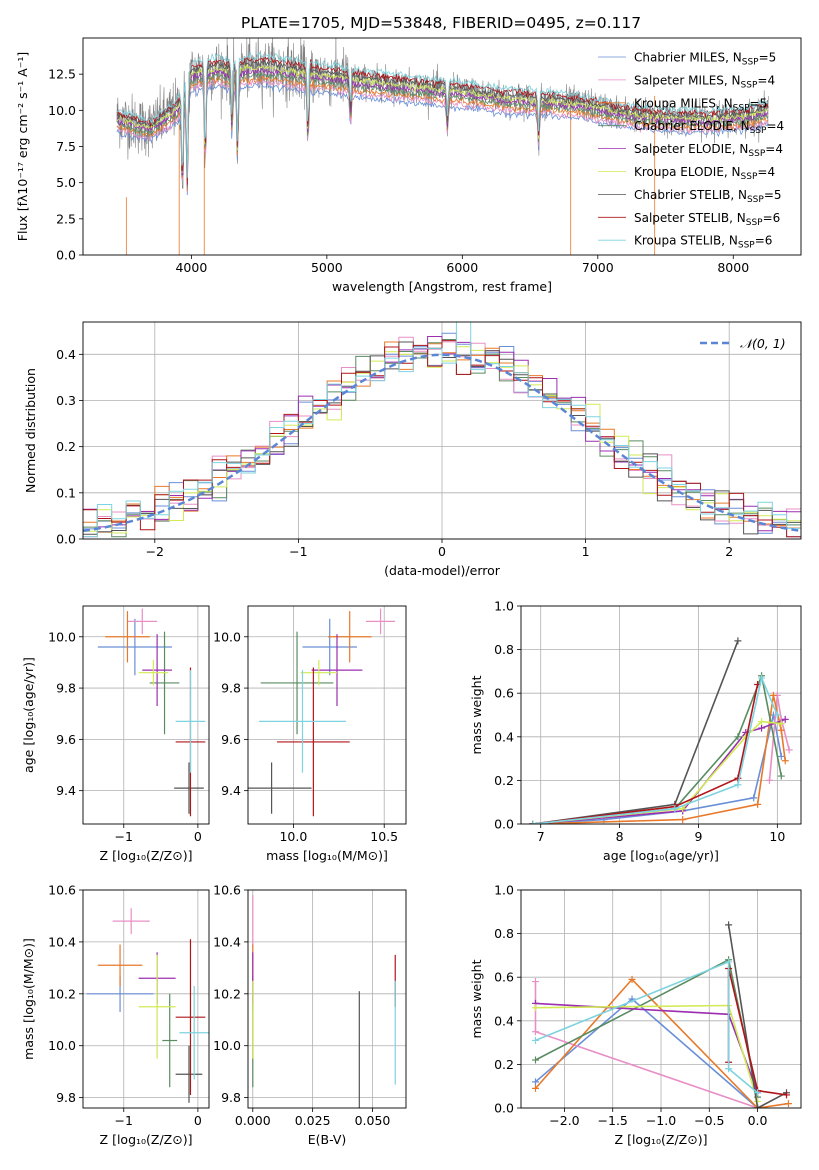  What do you see at coordinates (687, 172) in the screenshot?
I see `legend-label-text: Kroupa ELODIE, N` at bounding box center [687, 172].